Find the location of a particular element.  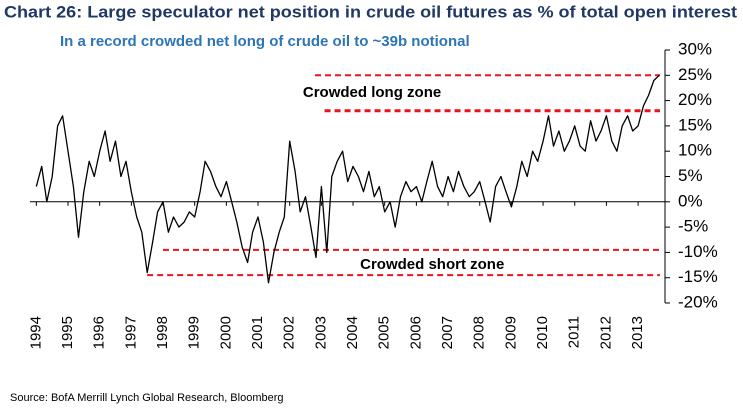

annotation: Crowded short zone is located at coordinates (432, 264).